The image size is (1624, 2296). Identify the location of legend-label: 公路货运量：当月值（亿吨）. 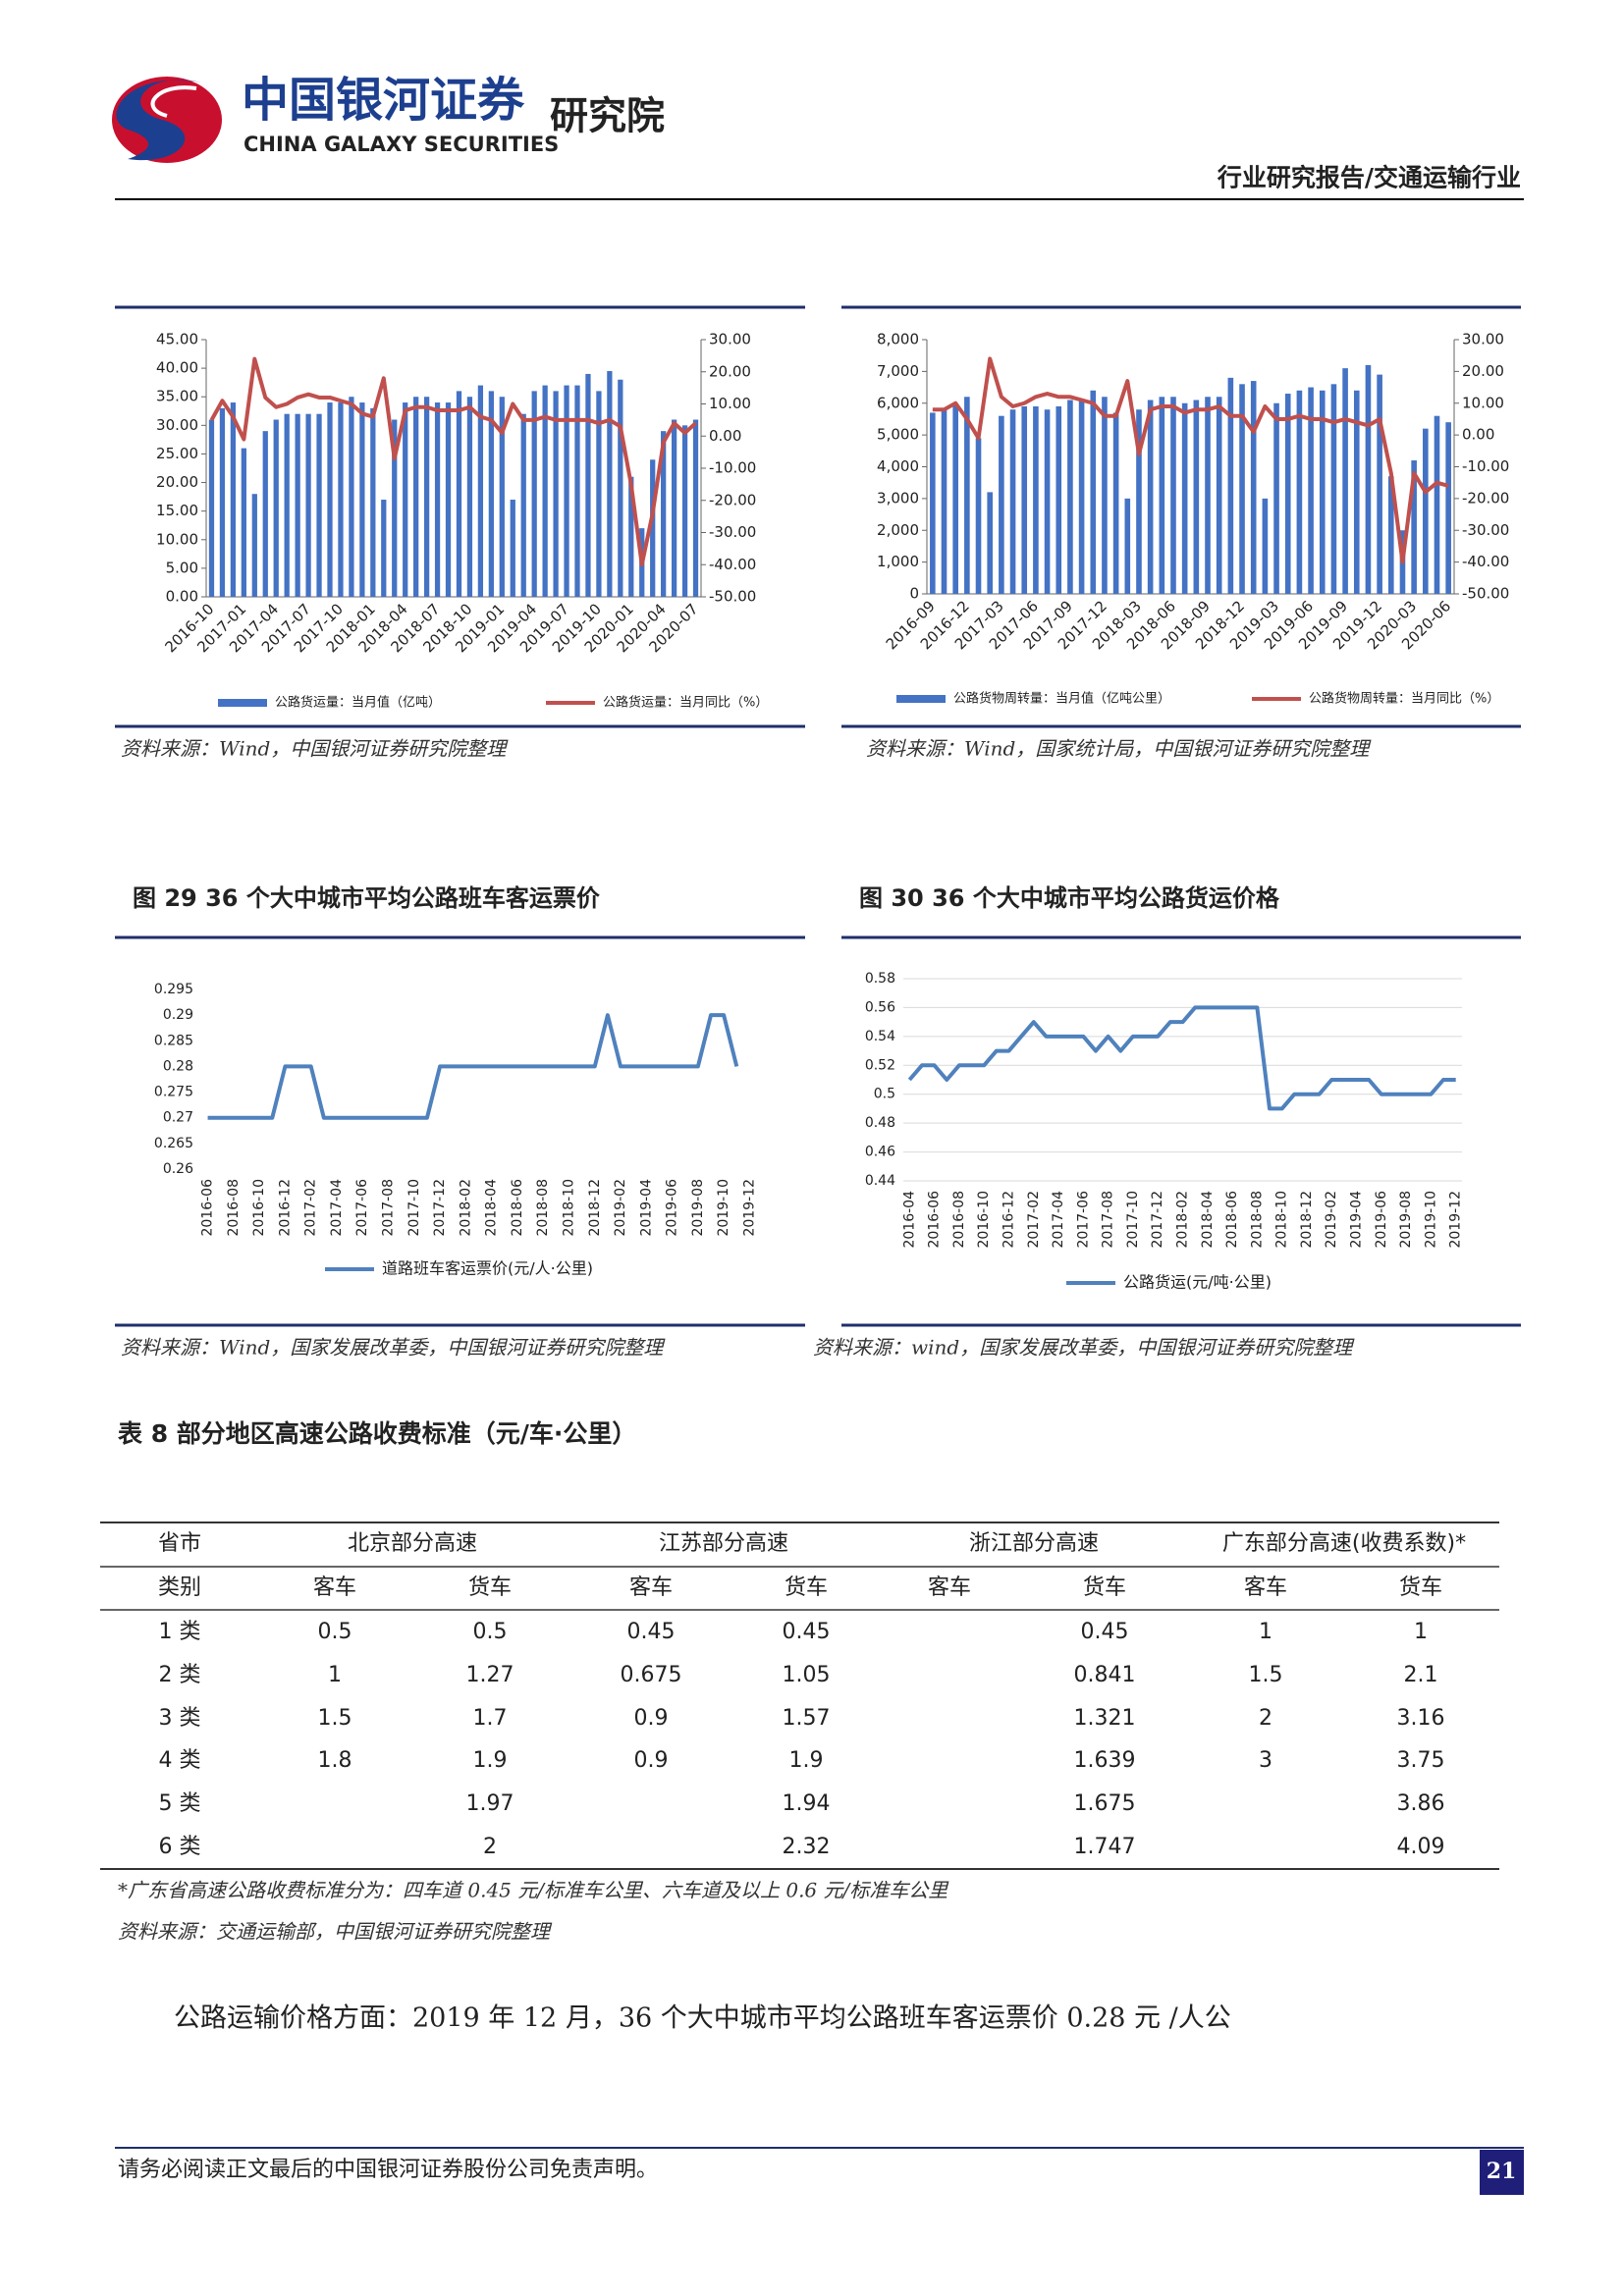
(358, 703).